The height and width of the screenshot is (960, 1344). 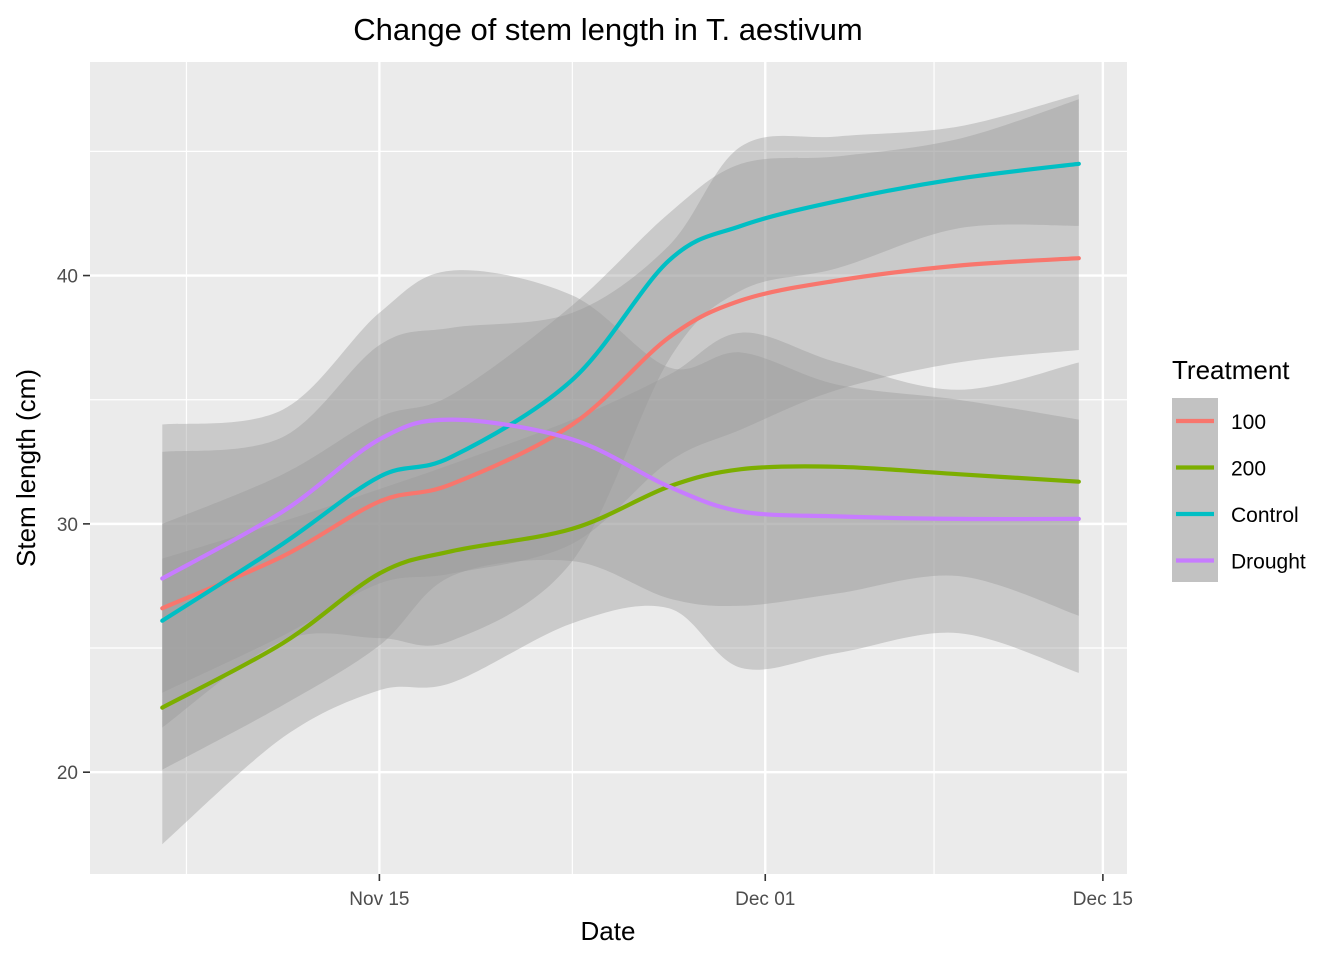 What do you see at coordinates (67, 773) in the screenshot?
I see `y-tick-label: 20` at bounding box center [67, 773].